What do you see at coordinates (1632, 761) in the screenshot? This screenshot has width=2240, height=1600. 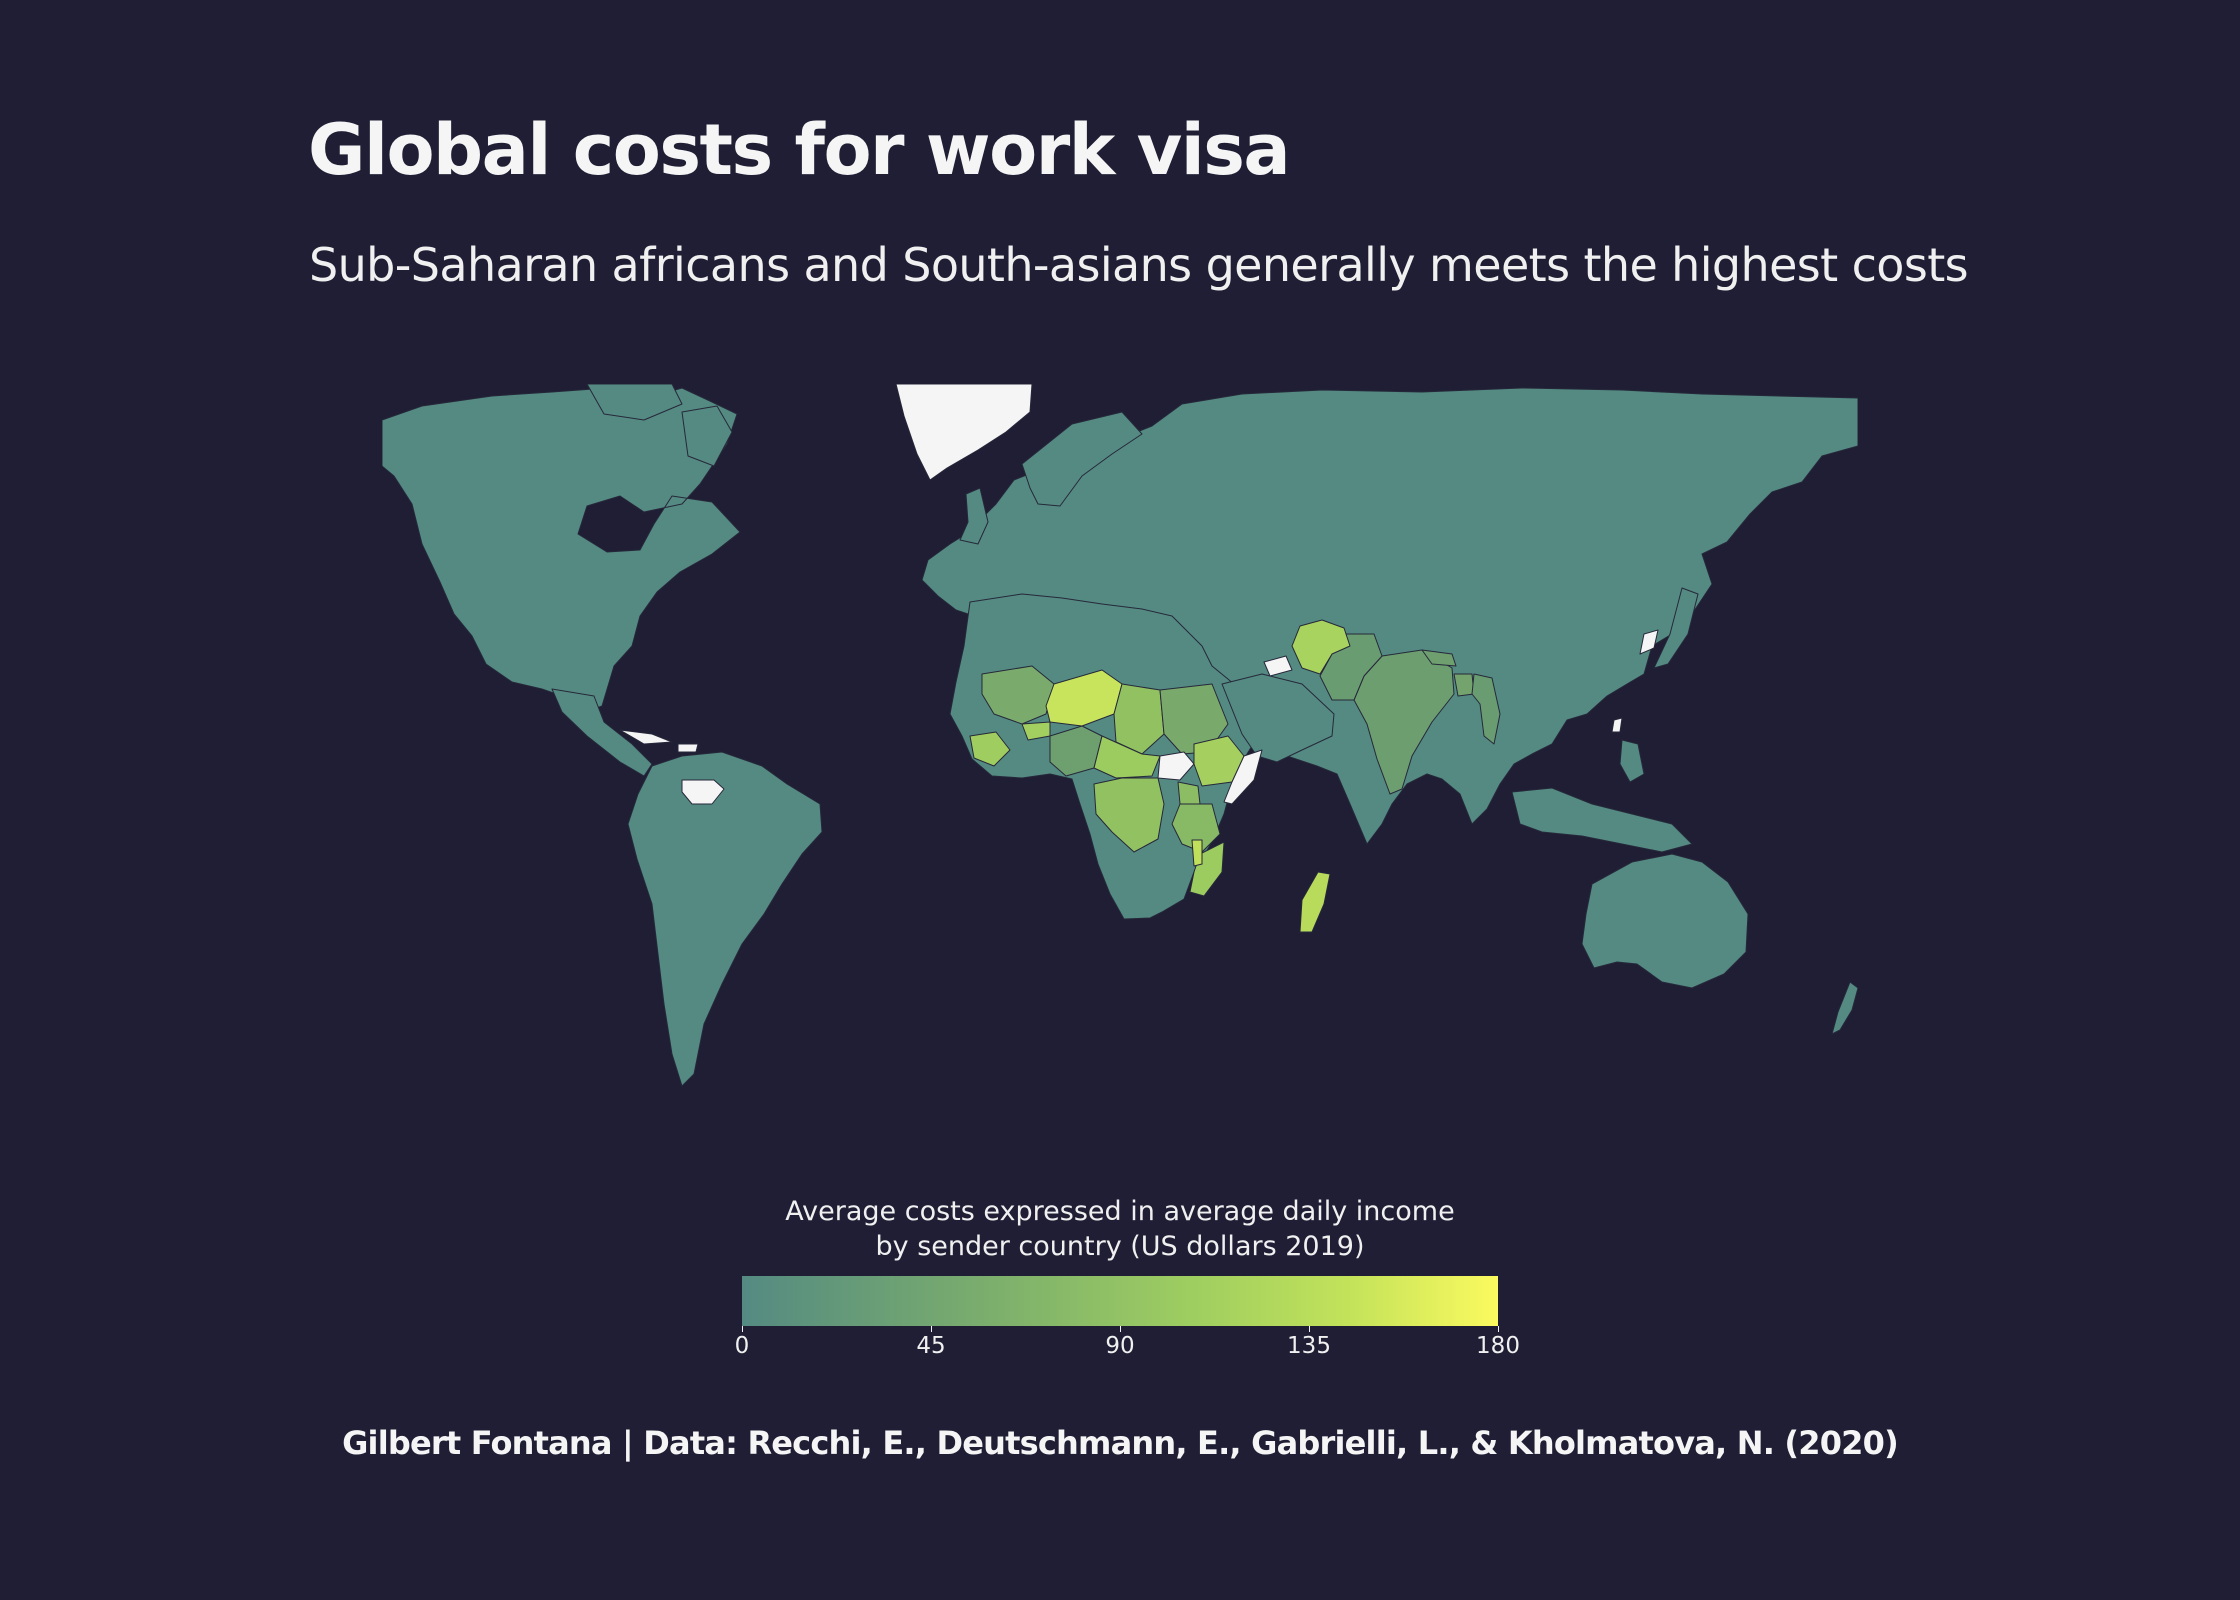 I see `region-philippines` at bounding box center [1632, 761].